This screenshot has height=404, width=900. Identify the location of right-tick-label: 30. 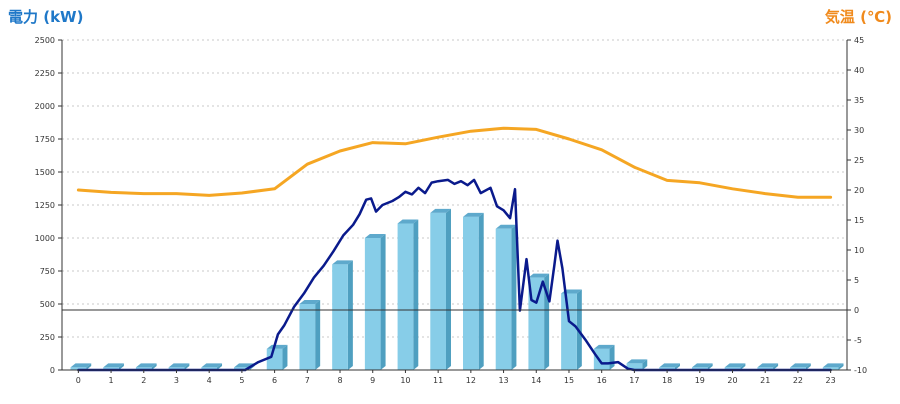
(859, 130).